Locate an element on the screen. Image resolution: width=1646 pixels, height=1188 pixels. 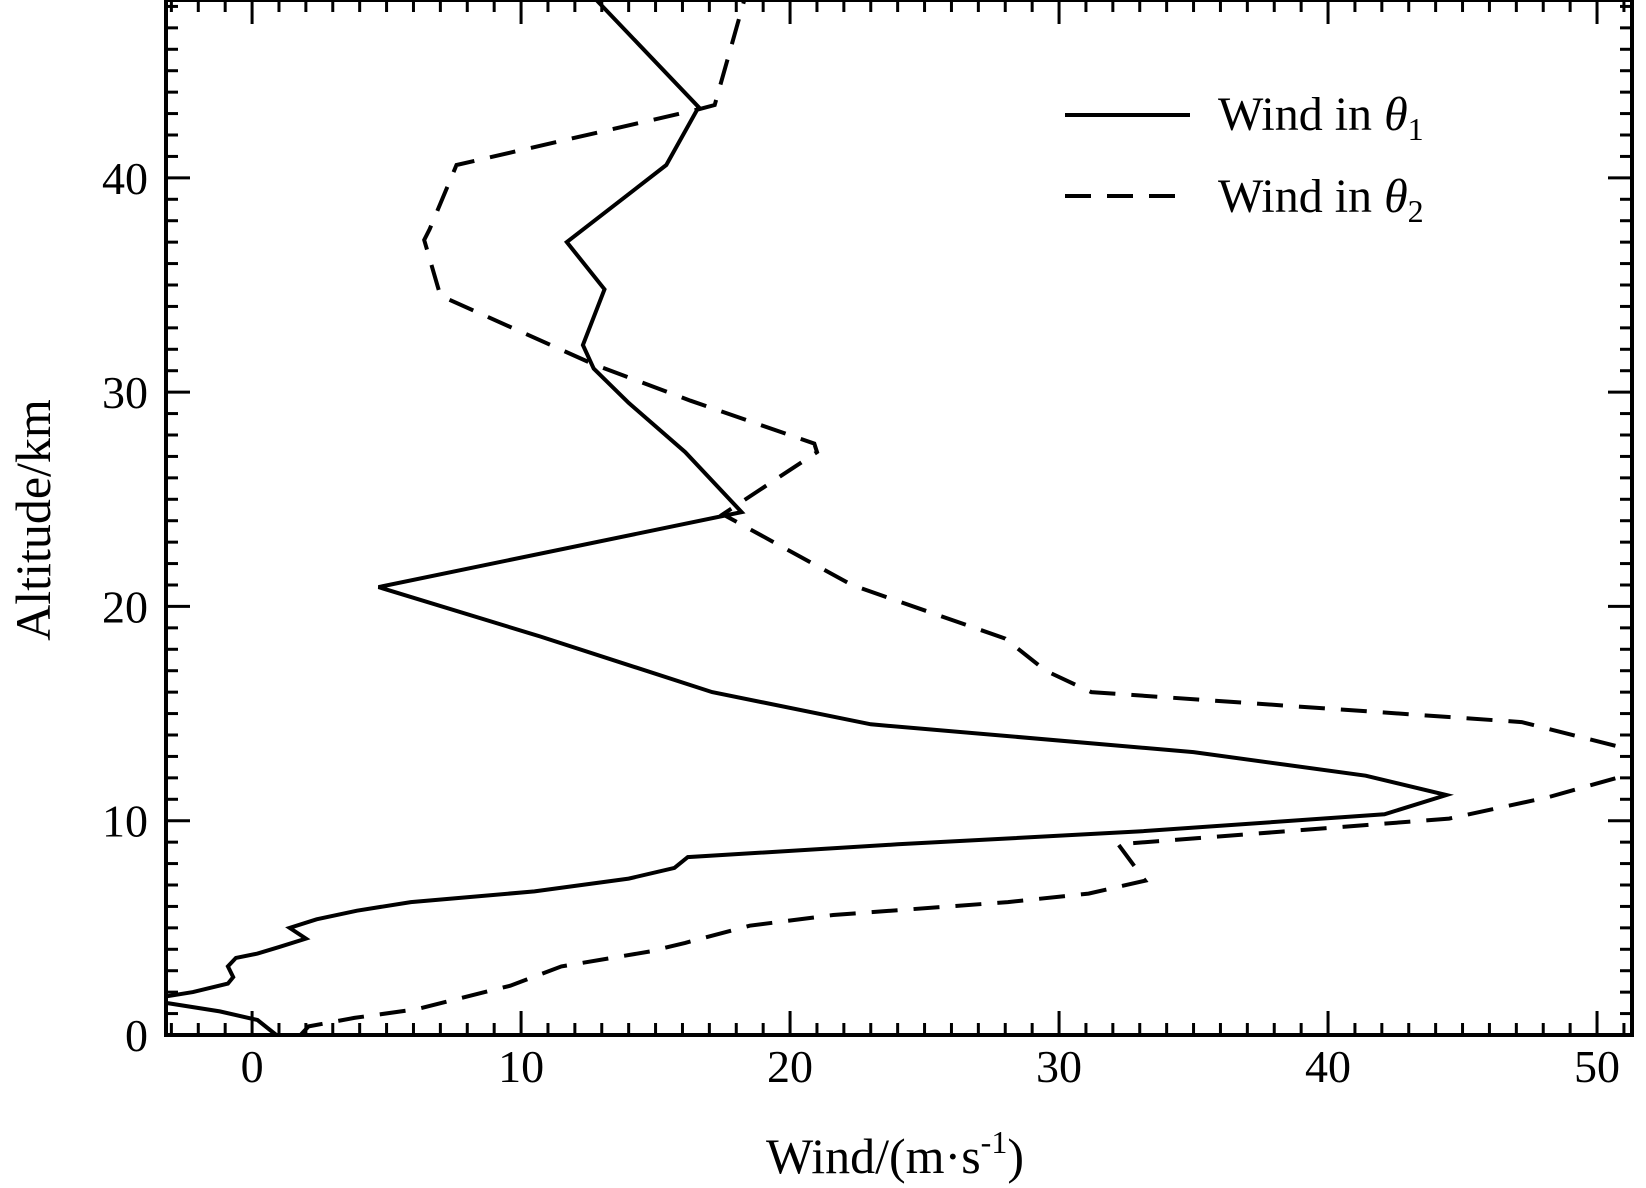
legend-subscript-theta2: 2 is located at coordinates (1416, 211).